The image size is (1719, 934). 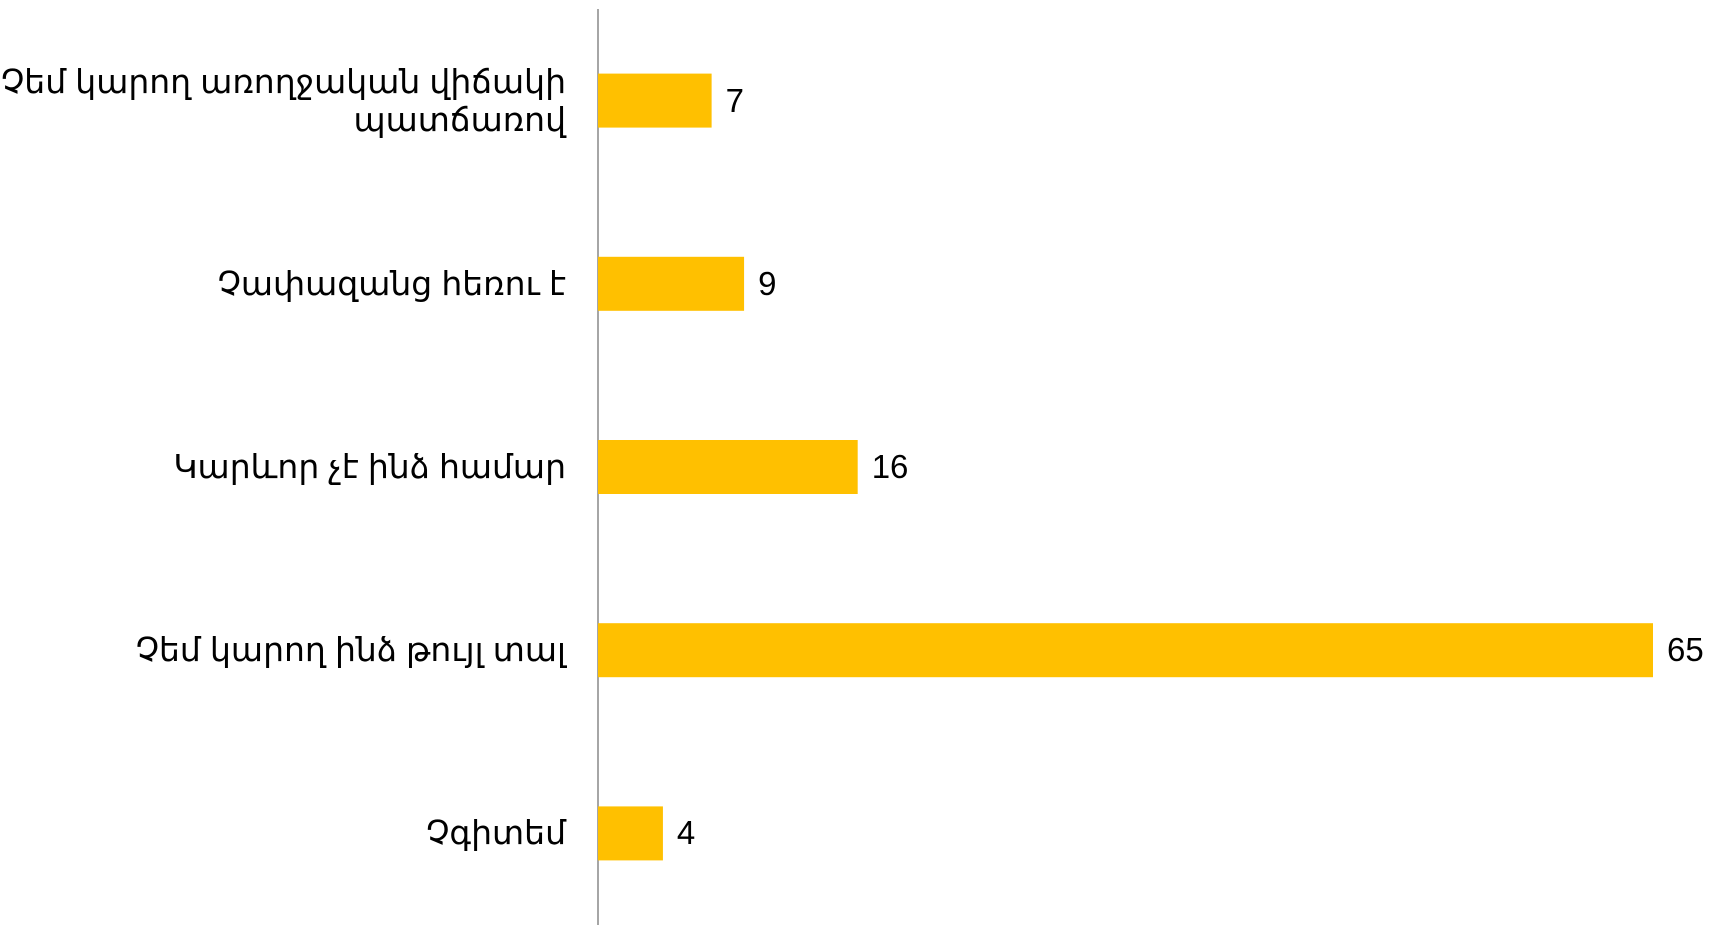 What do you see at coordinates (350, 650) in the screenshot?
I see `category-label: Չեմ կարող ինձ թույլ տալ` at bounding box center [350, 650].